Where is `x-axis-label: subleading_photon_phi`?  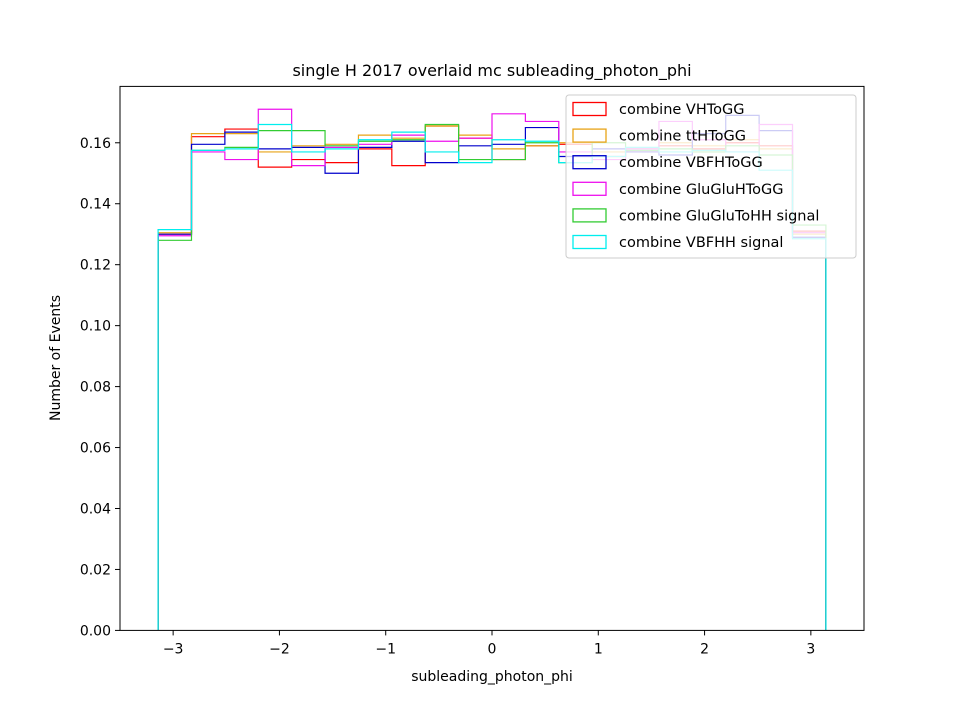
x-axis-label: subleading_photon_phi is located at coordinates (492, 677).